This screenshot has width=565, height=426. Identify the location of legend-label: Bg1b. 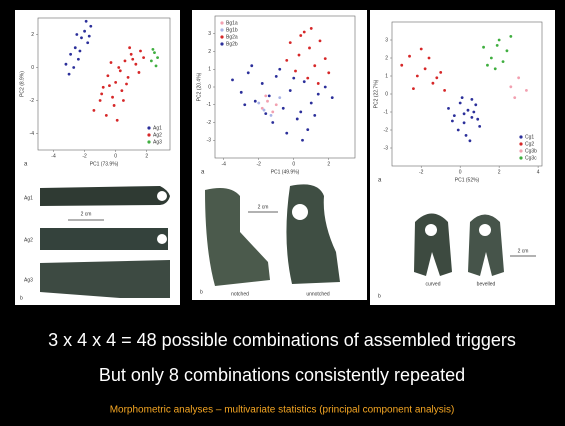
(232, 30).